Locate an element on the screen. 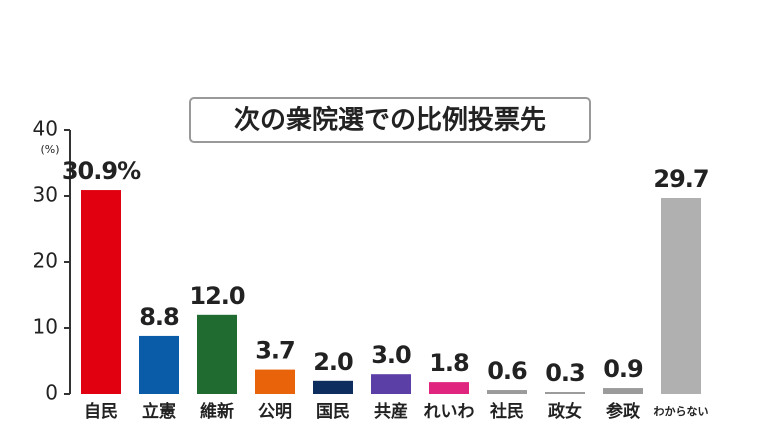 This screenshot has height=438, width=780. x-tick-label: 社民 is located at coordinates (506, 411).